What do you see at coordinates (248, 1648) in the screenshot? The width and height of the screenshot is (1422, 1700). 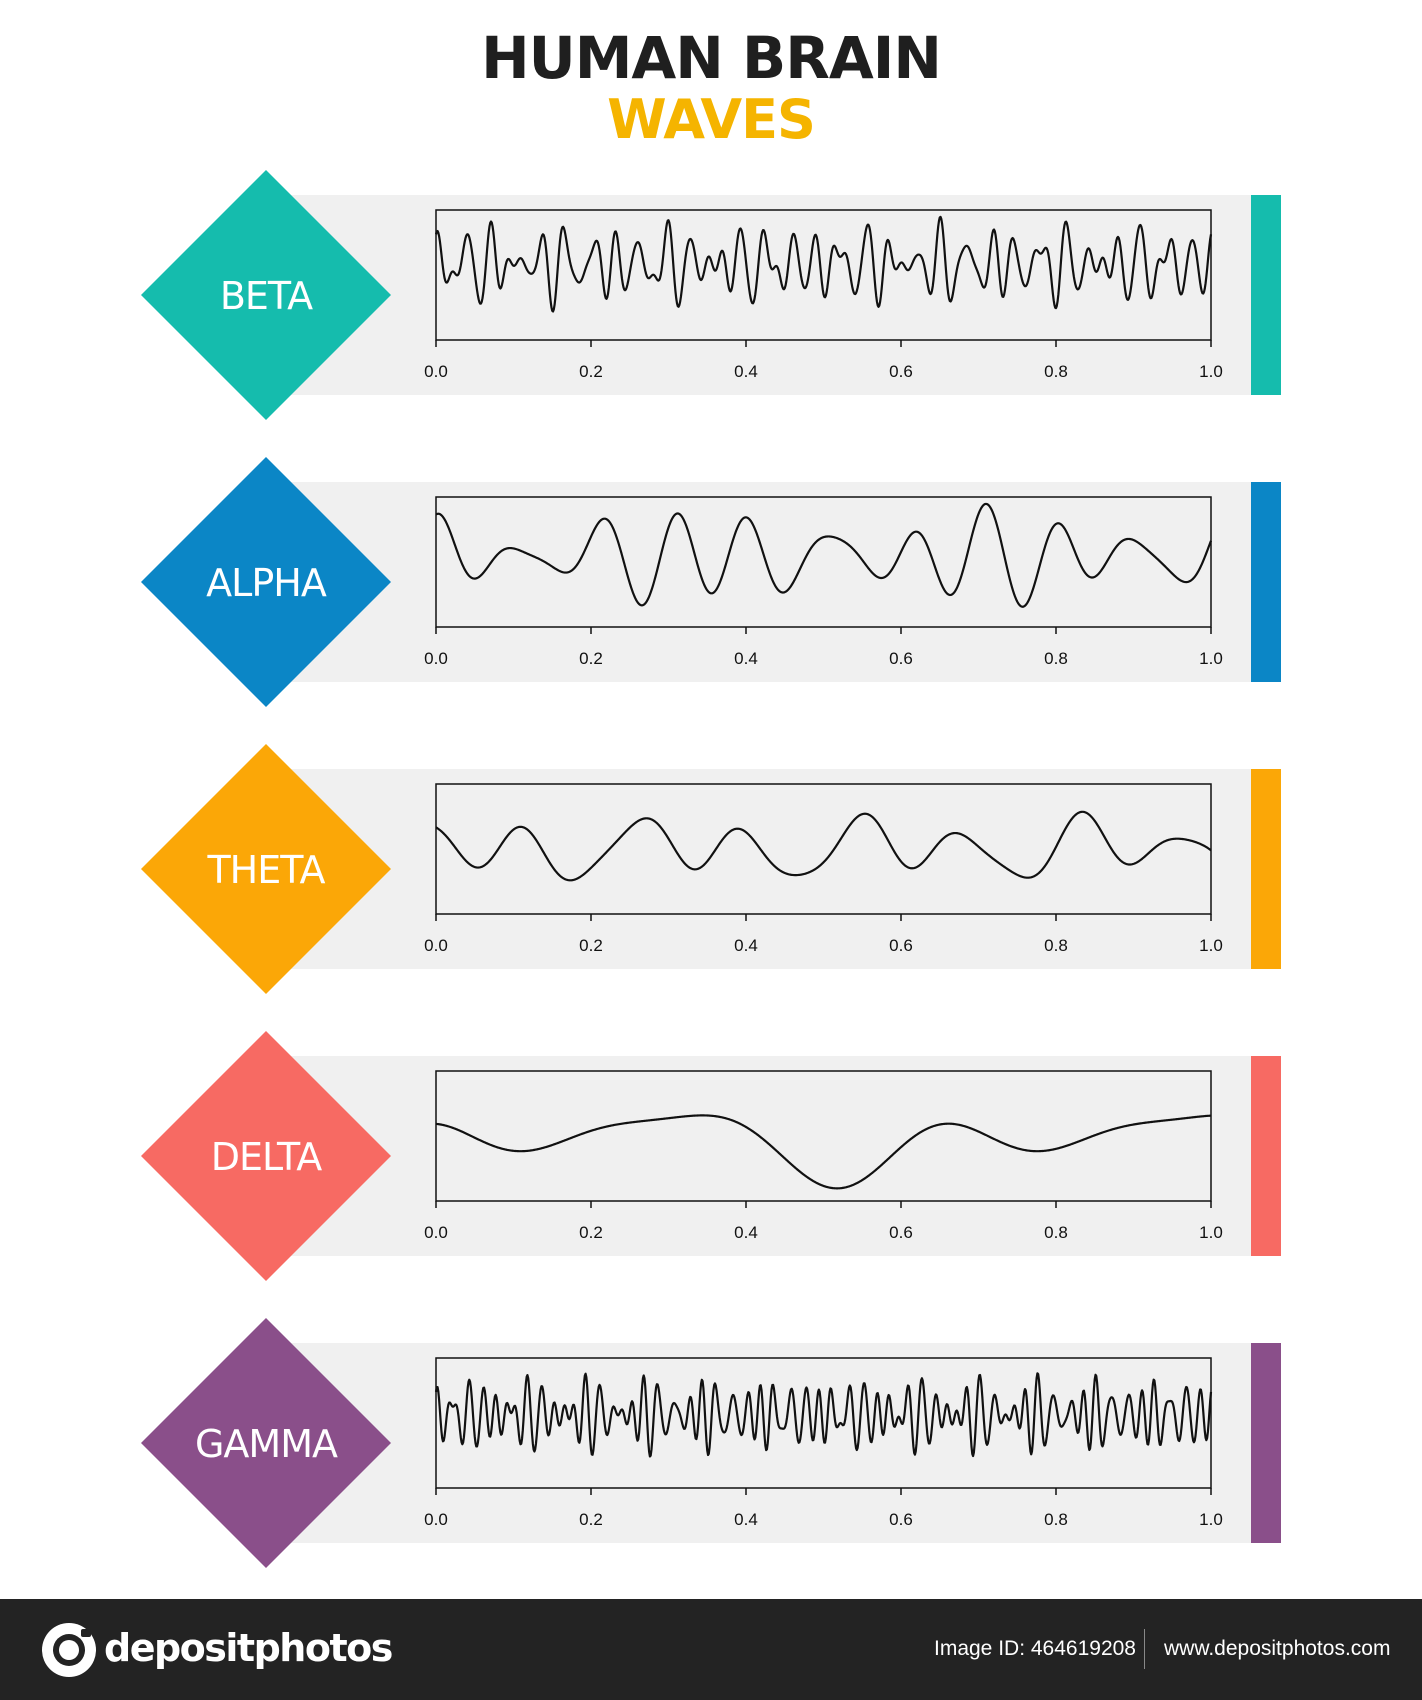 I see `footer-brand: depositphotos` at bounding box center [248, 1648].